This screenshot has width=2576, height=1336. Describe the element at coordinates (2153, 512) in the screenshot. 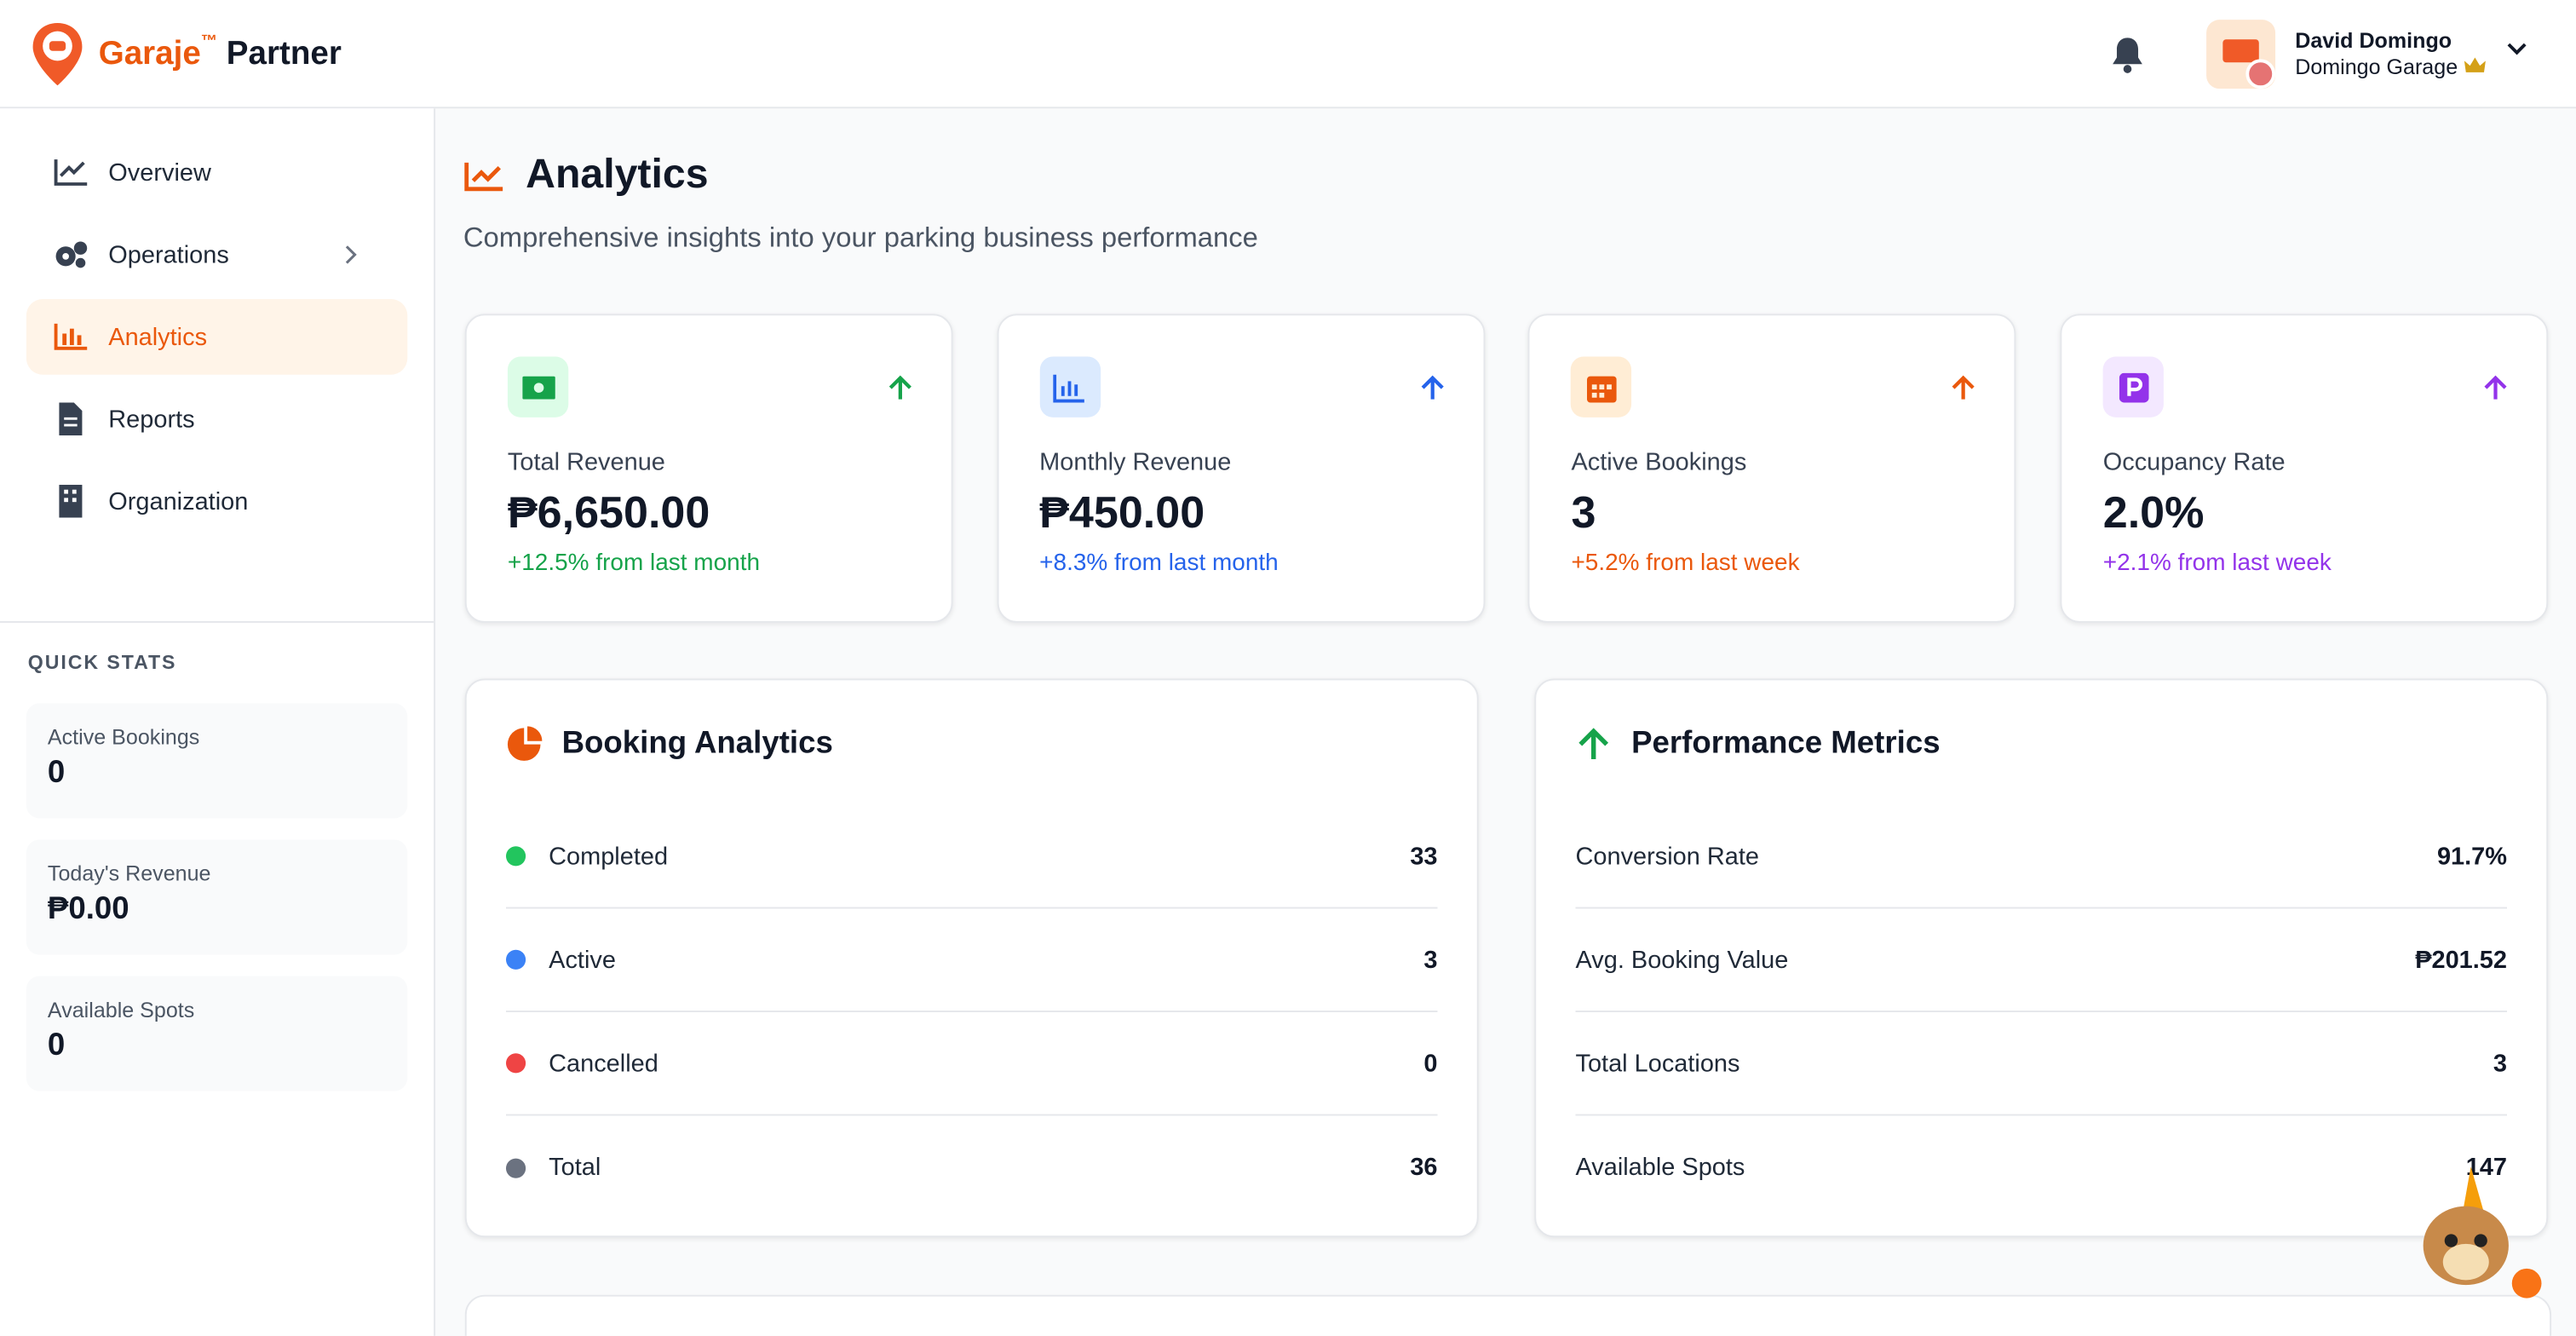

I see `stat-value: 2.0%` at that location.